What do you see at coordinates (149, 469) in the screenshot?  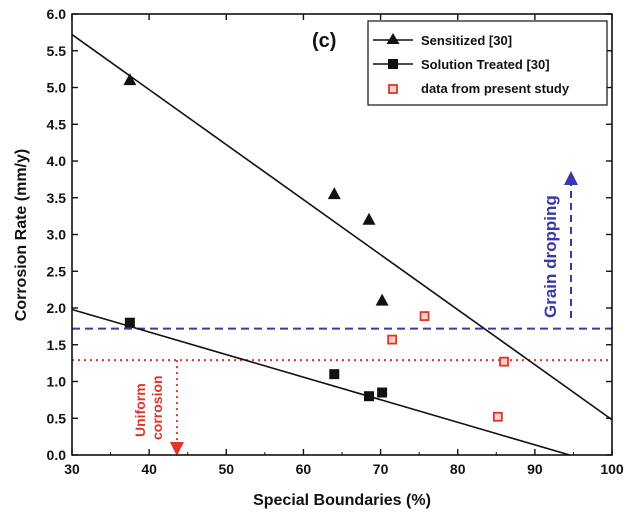 I see `x-tick-label: 40` at bounding box center [149, 469].